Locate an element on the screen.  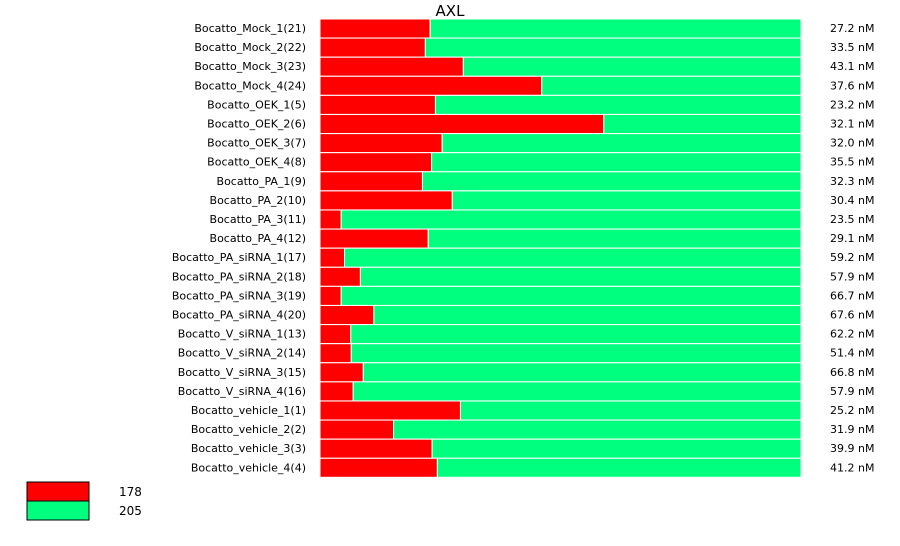
total-label: 23.5 nM is located at coordinates (852, 219).